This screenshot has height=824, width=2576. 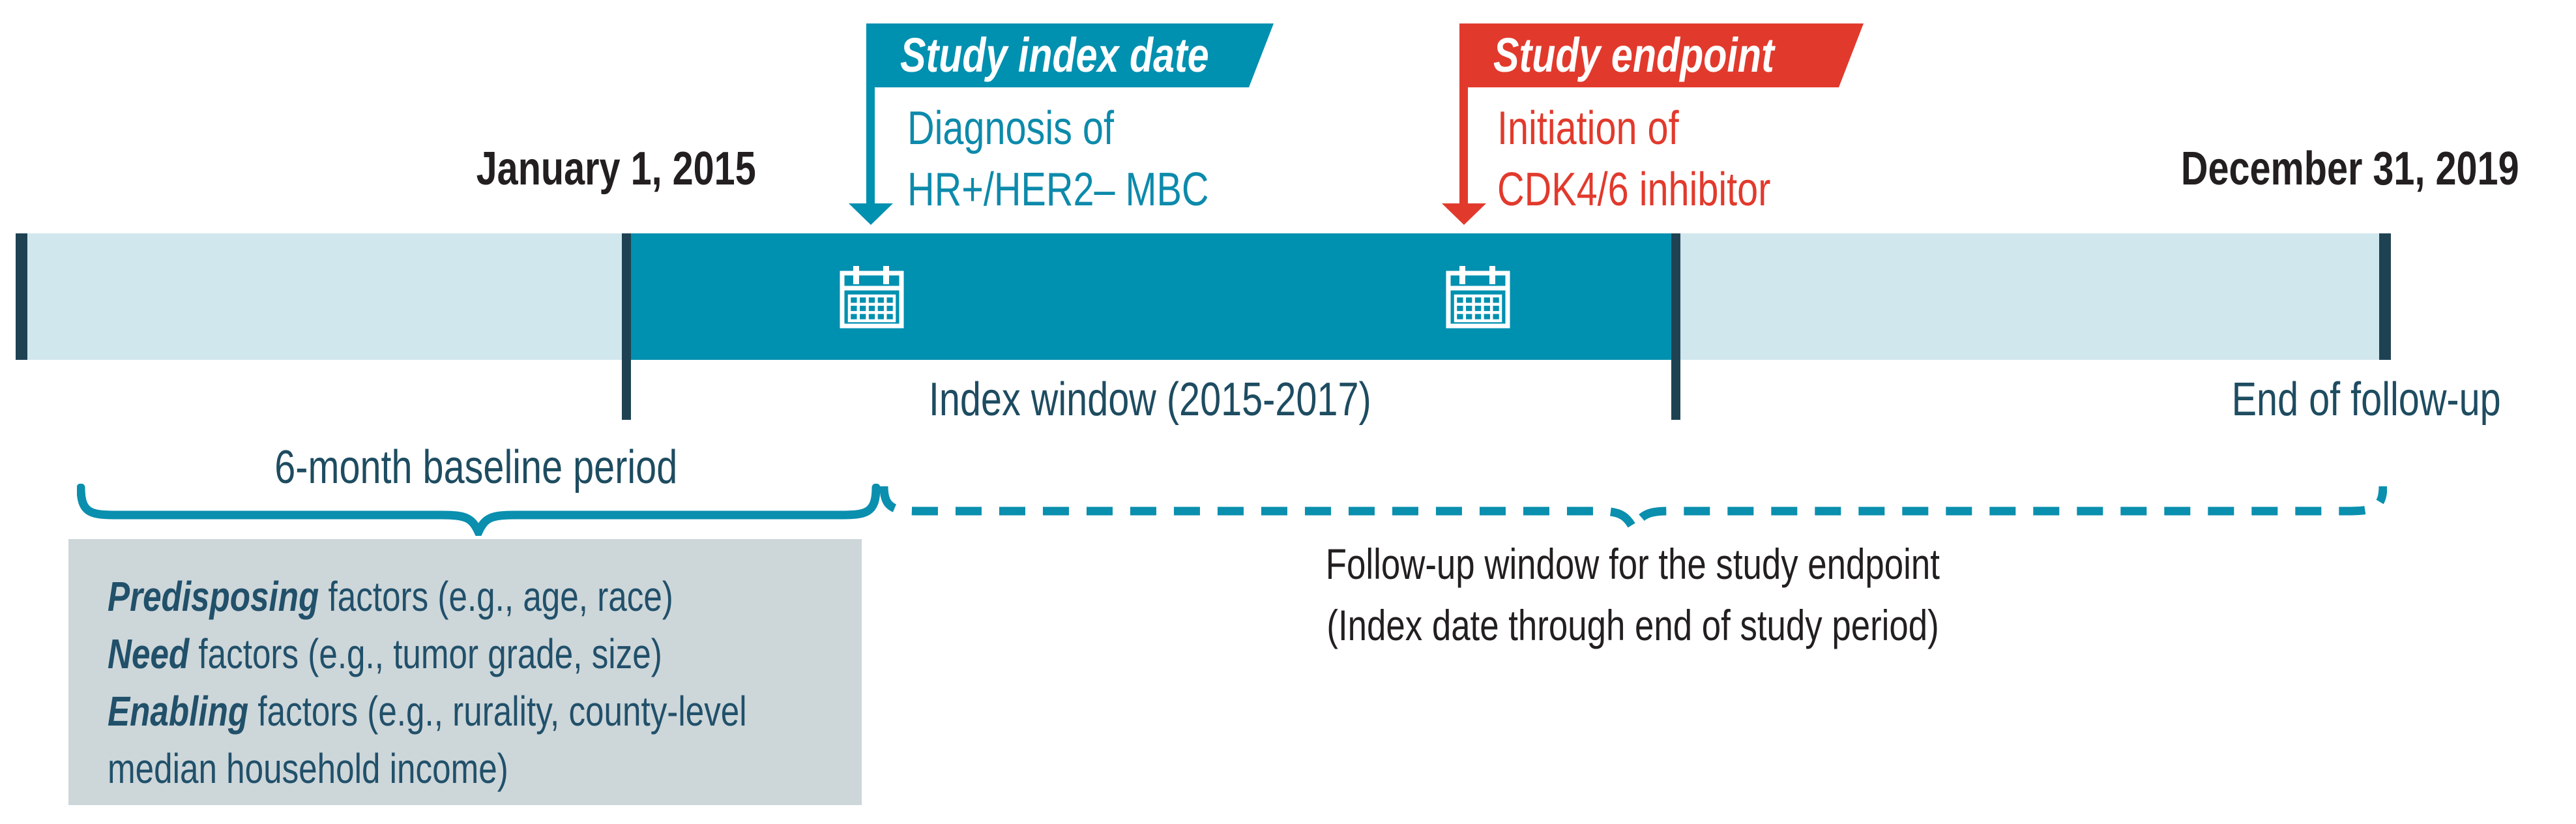 I want to click on baseline-factor-line: Predisposing factors (e.g., age, race), so click(x=390, y=596).